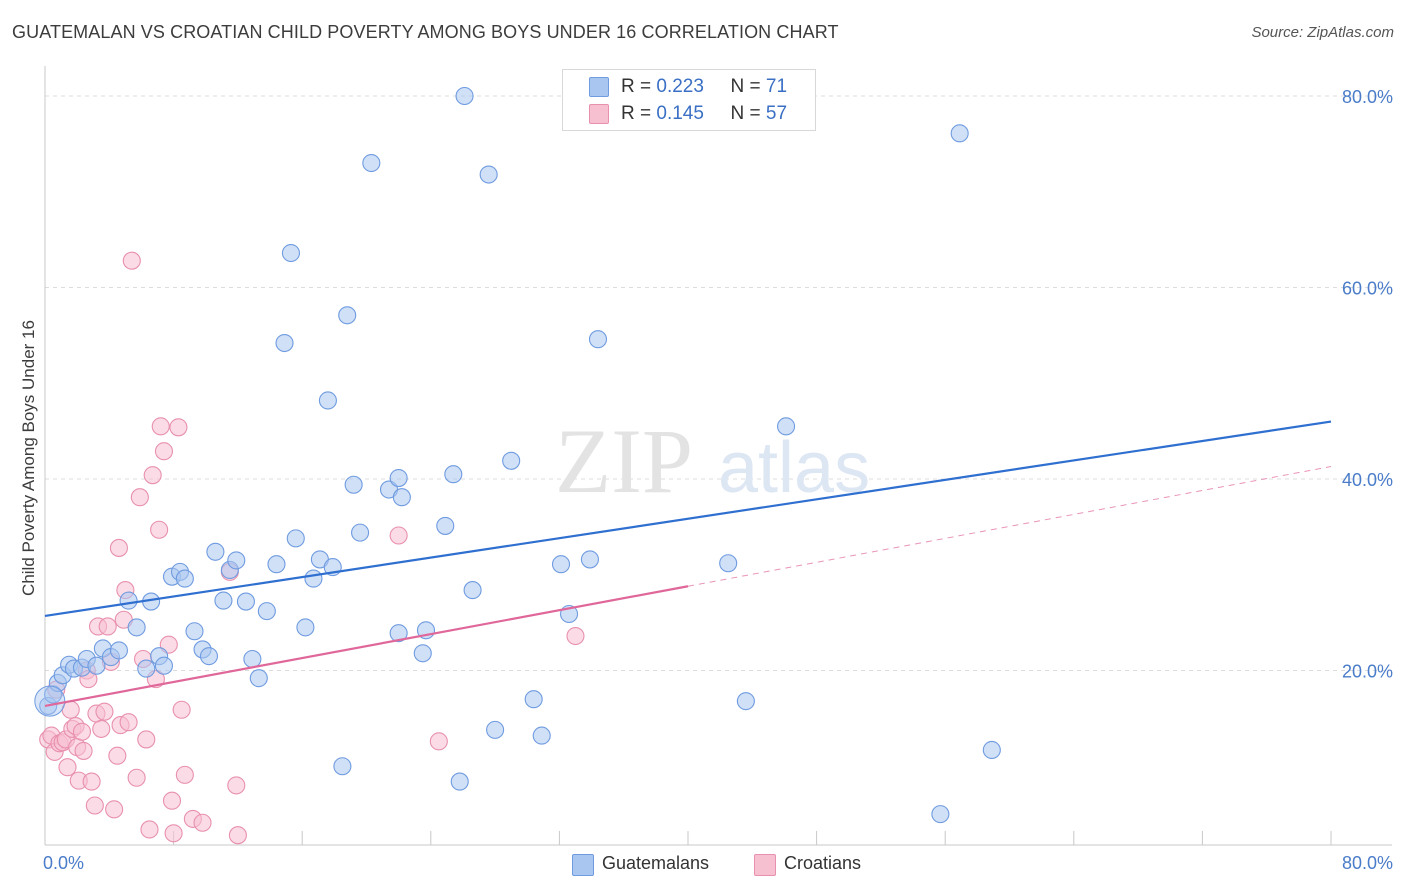 The width and height of the screenshot is (1406, 892). I want to click on watermark: ZIP atlas, so click(712, 461).